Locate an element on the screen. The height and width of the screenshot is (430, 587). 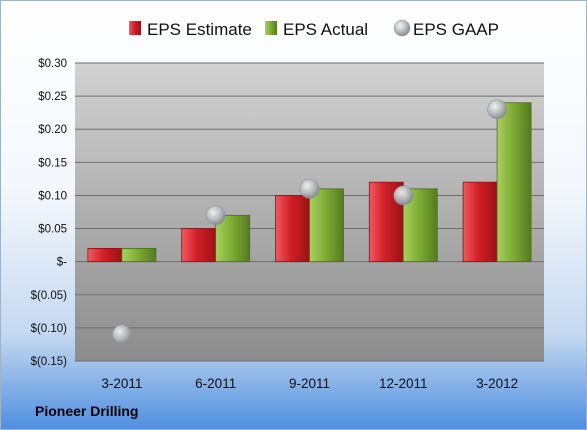
y-tick-label: $(0.15) is located at coordinates (49, 362).